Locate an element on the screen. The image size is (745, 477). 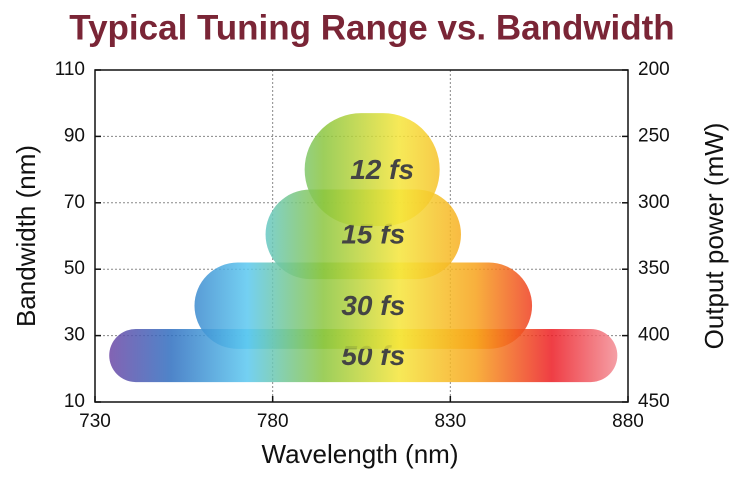
y-tick-label: 10 is located at coordinates (74, 401).